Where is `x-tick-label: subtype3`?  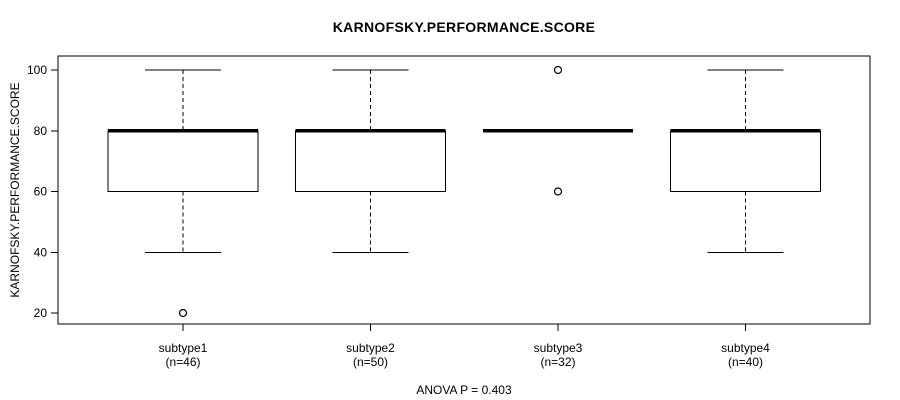
x-tick-label: subtype3 is located at coordinates (558, 348).